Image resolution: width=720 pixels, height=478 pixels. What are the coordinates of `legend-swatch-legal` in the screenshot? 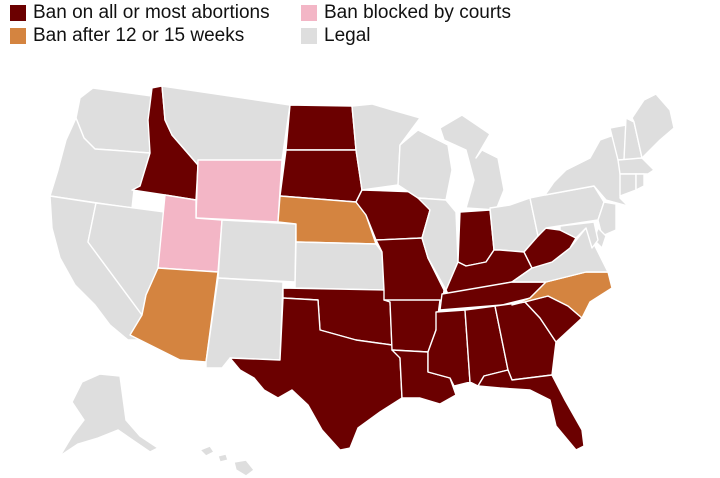 It's located at (309, 36).